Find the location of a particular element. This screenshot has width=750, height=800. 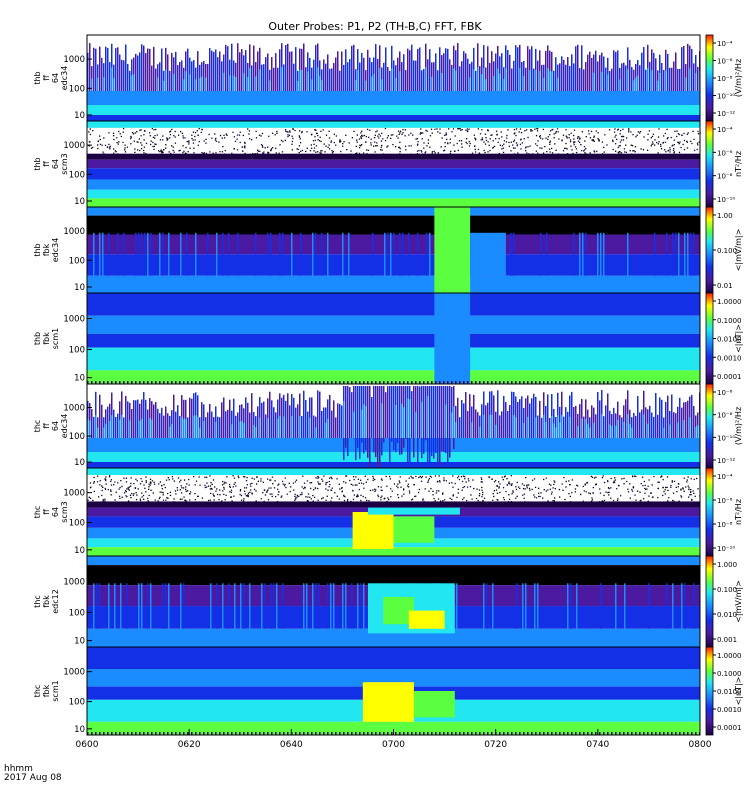

time-footer: hhmm 2017 Aug 08 is located at coordinates (33, 774).